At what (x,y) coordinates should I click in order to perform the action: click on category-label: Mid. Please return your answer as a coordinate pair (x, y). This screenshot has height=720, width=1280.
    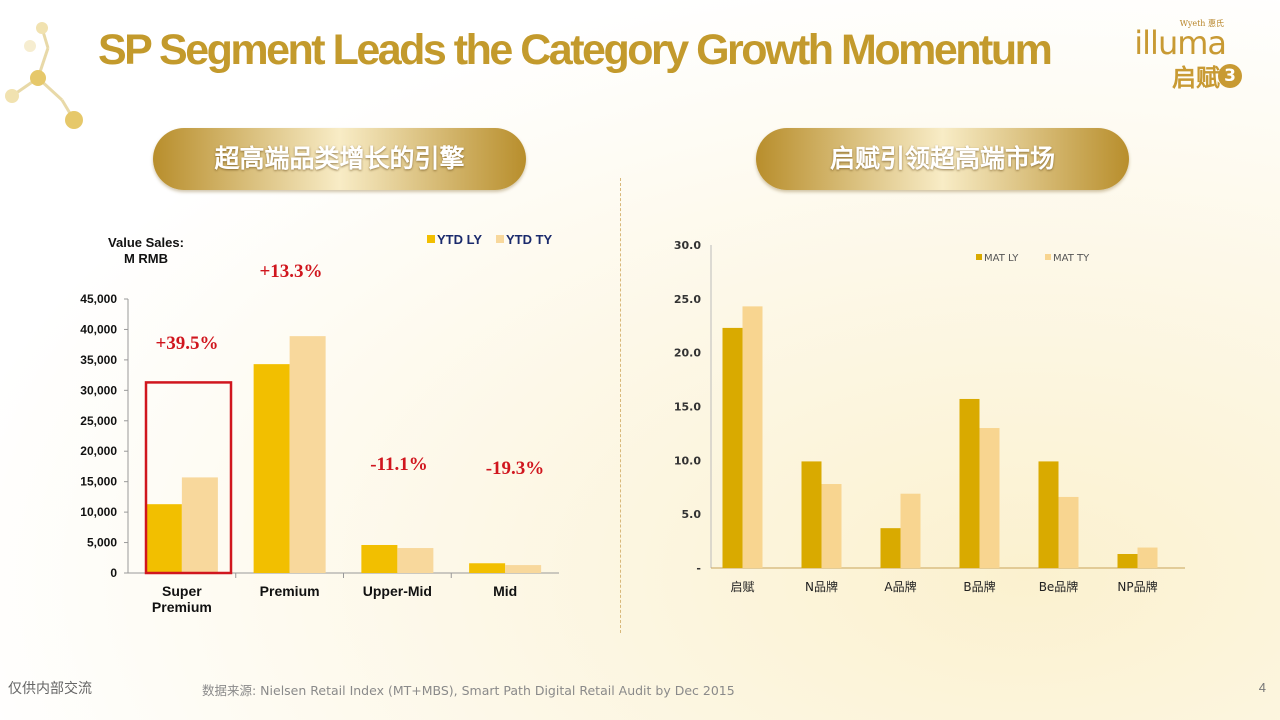
    Looking at the image, I should click on (505, 591).